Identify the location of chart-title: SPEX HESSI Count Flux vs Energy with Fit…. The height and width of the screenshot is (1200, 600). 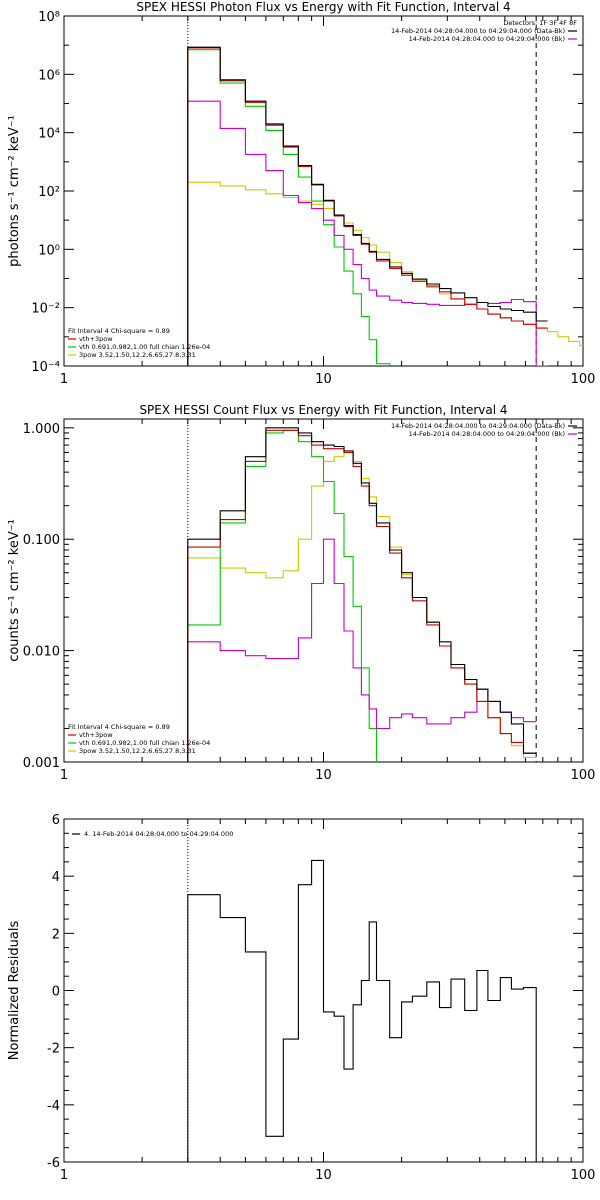
(323, 410).